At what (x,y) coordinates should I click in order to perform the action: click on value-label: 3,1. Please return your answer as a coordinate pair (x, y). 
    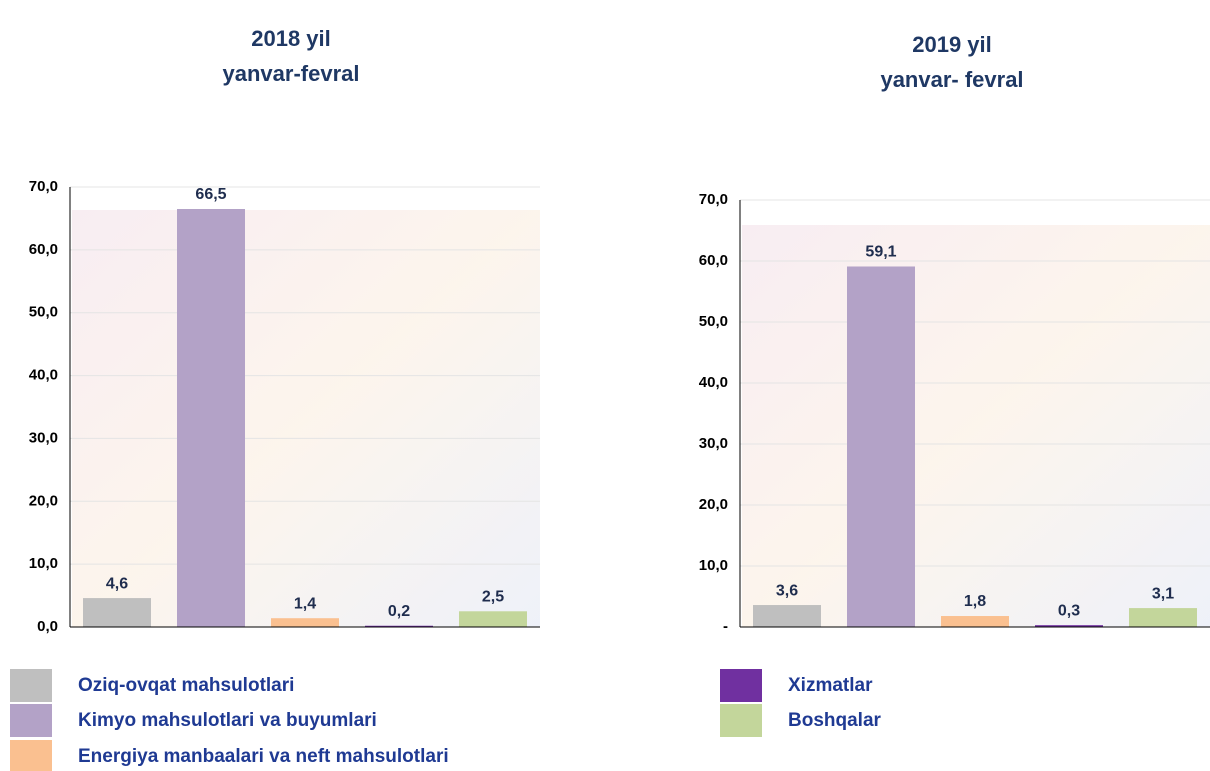
    Looking at the image, I should click on (1163, 593).